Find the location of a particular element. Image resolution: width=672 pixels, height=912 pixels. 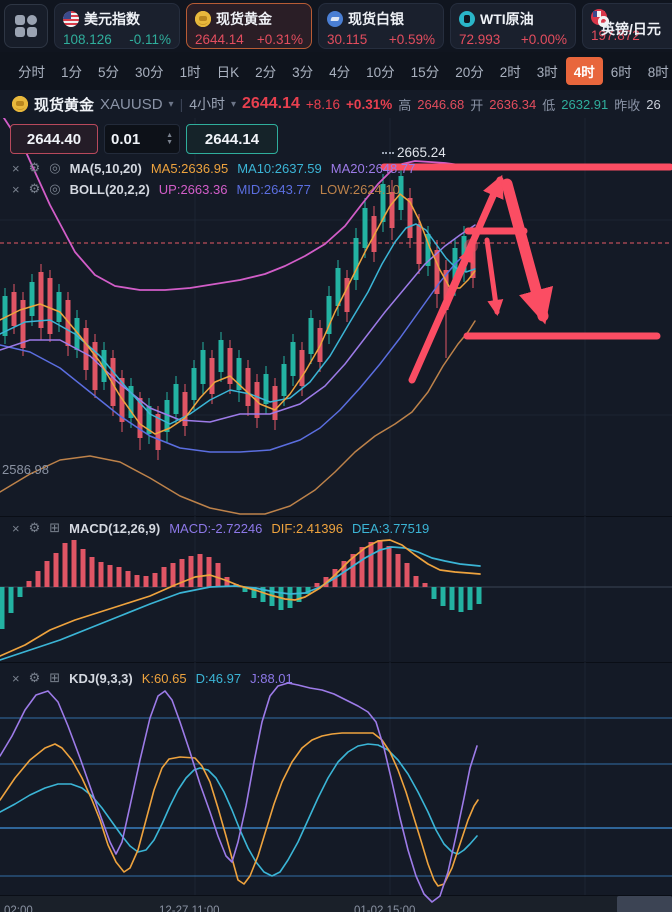

price-change: +8.16 is located at coordinates (323, 104).